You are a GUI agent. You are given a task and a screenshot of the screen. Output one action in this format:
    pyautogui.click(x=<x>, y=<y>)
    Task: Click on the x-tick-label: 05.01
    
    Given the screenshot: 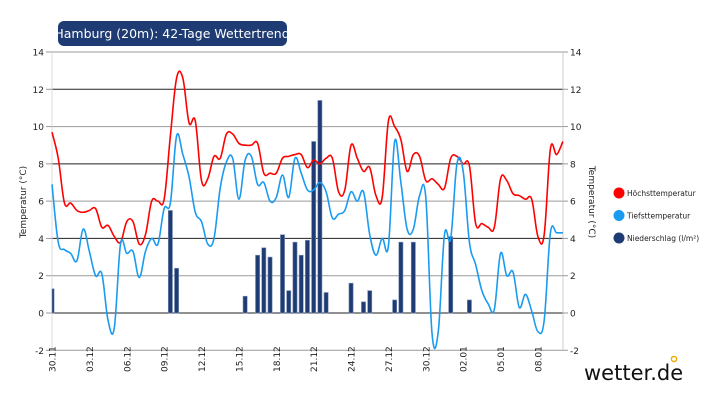 What is the action you would take?
    pyautogui.click(x=502, y=359)
    